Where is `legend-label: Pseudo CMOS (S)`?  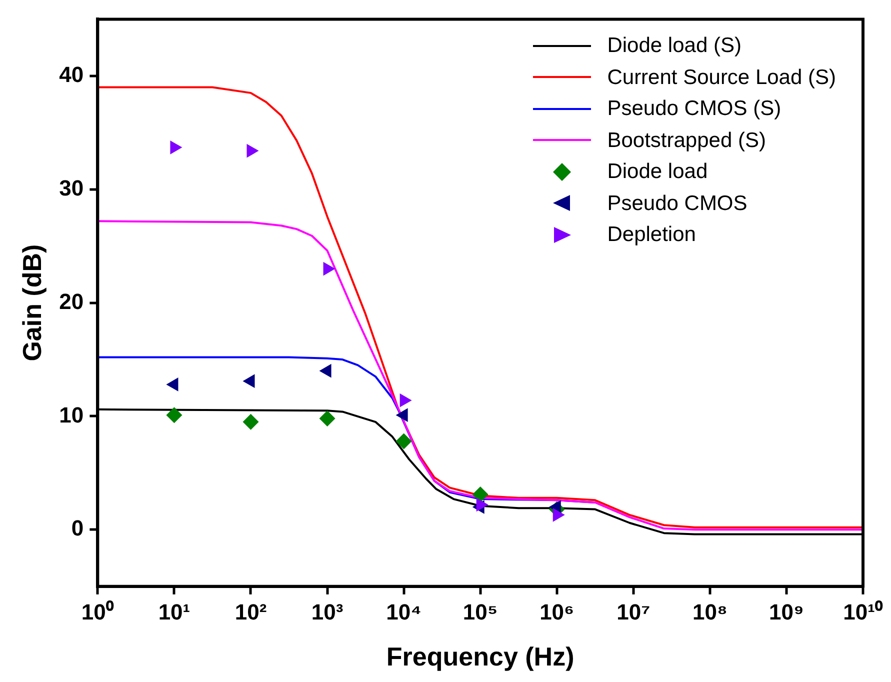
legend-label: Pseudo CMOS (S) is located at coordinates (694, 109).